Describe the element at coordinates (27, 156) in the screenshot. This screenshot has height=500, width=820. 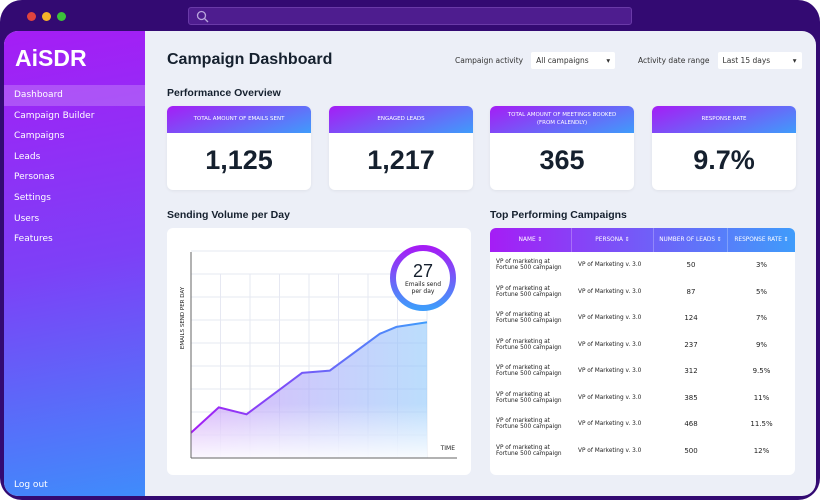
I see `sidebar-item-leads: Leads` at that location.